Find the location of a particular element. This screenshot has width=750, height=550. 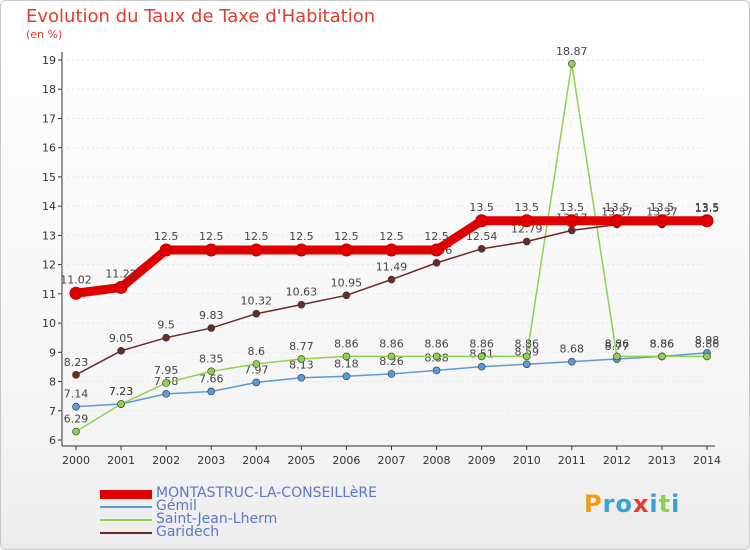

data-label: 7.97 is located at coordinates (256, 369).